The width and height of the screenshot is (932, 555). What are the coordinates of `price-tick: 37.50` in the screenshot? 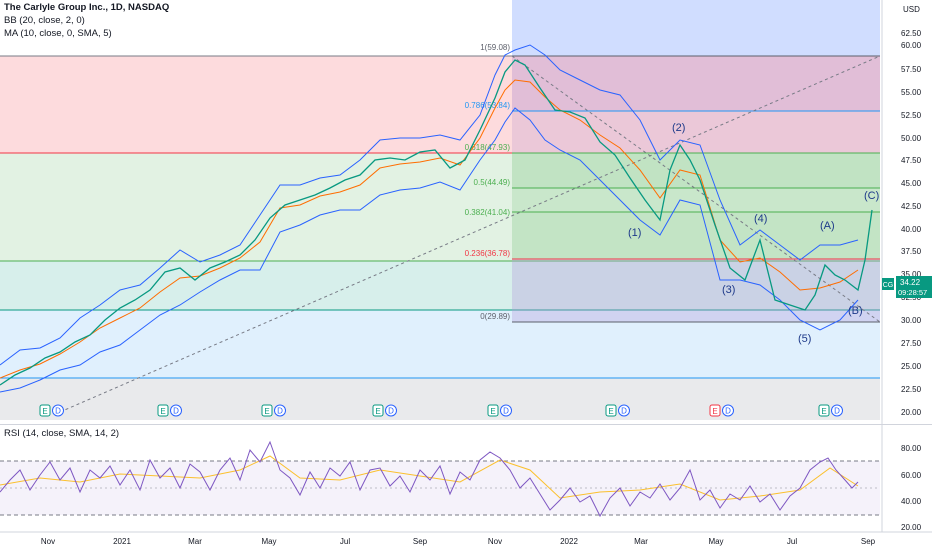 It's located at (911, 251).